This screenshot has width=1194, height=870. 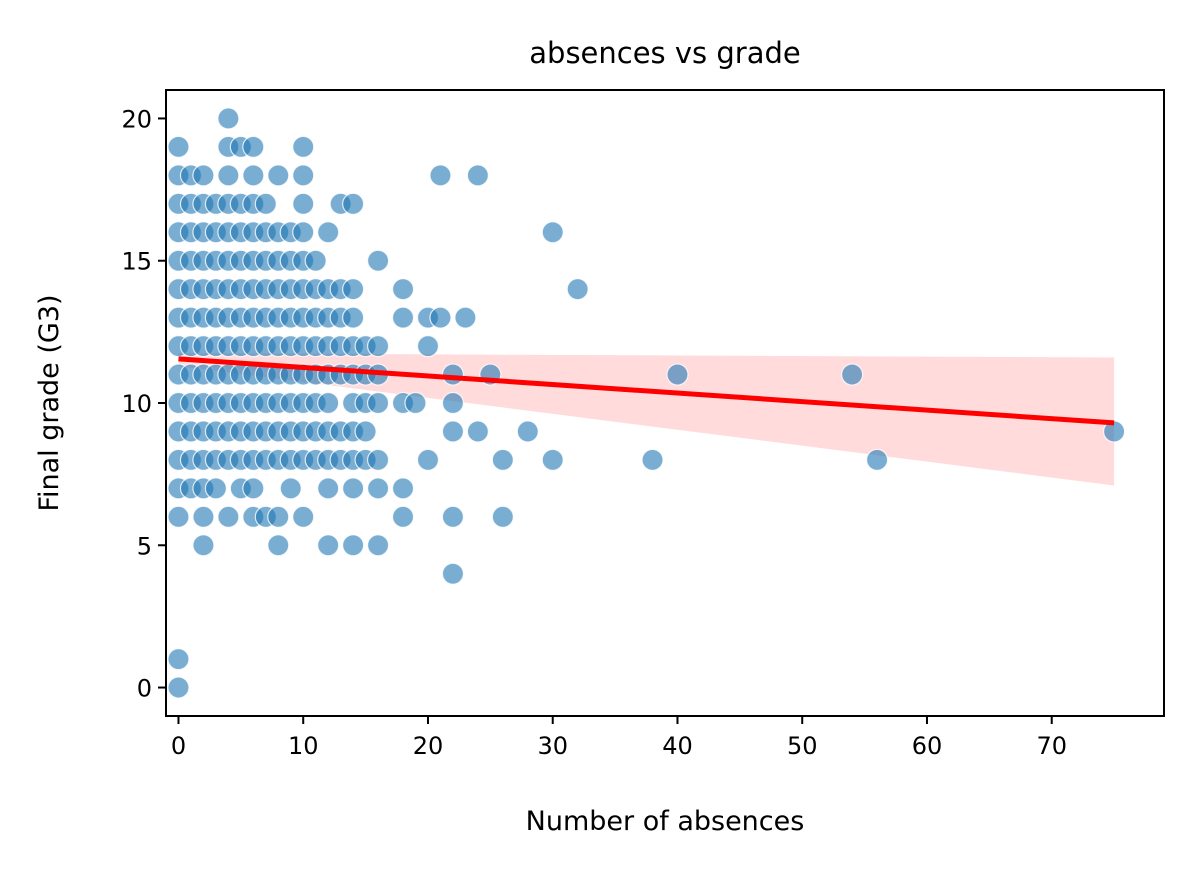 I want to click on y-tick-label: 20, so click(x=136, y=119).